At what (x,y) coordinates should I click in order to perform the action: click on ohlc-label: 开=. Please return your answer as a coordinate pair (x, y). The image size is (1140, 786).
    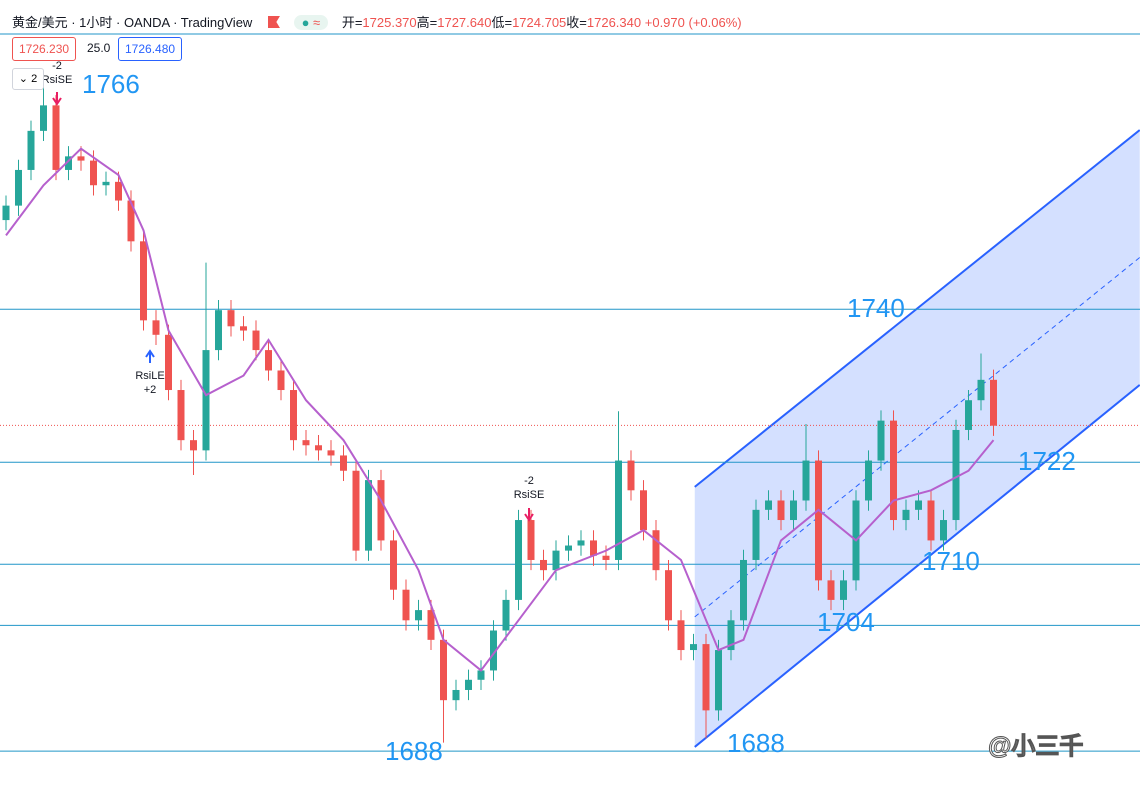
    Looking at the image, I should click on (352, 22).